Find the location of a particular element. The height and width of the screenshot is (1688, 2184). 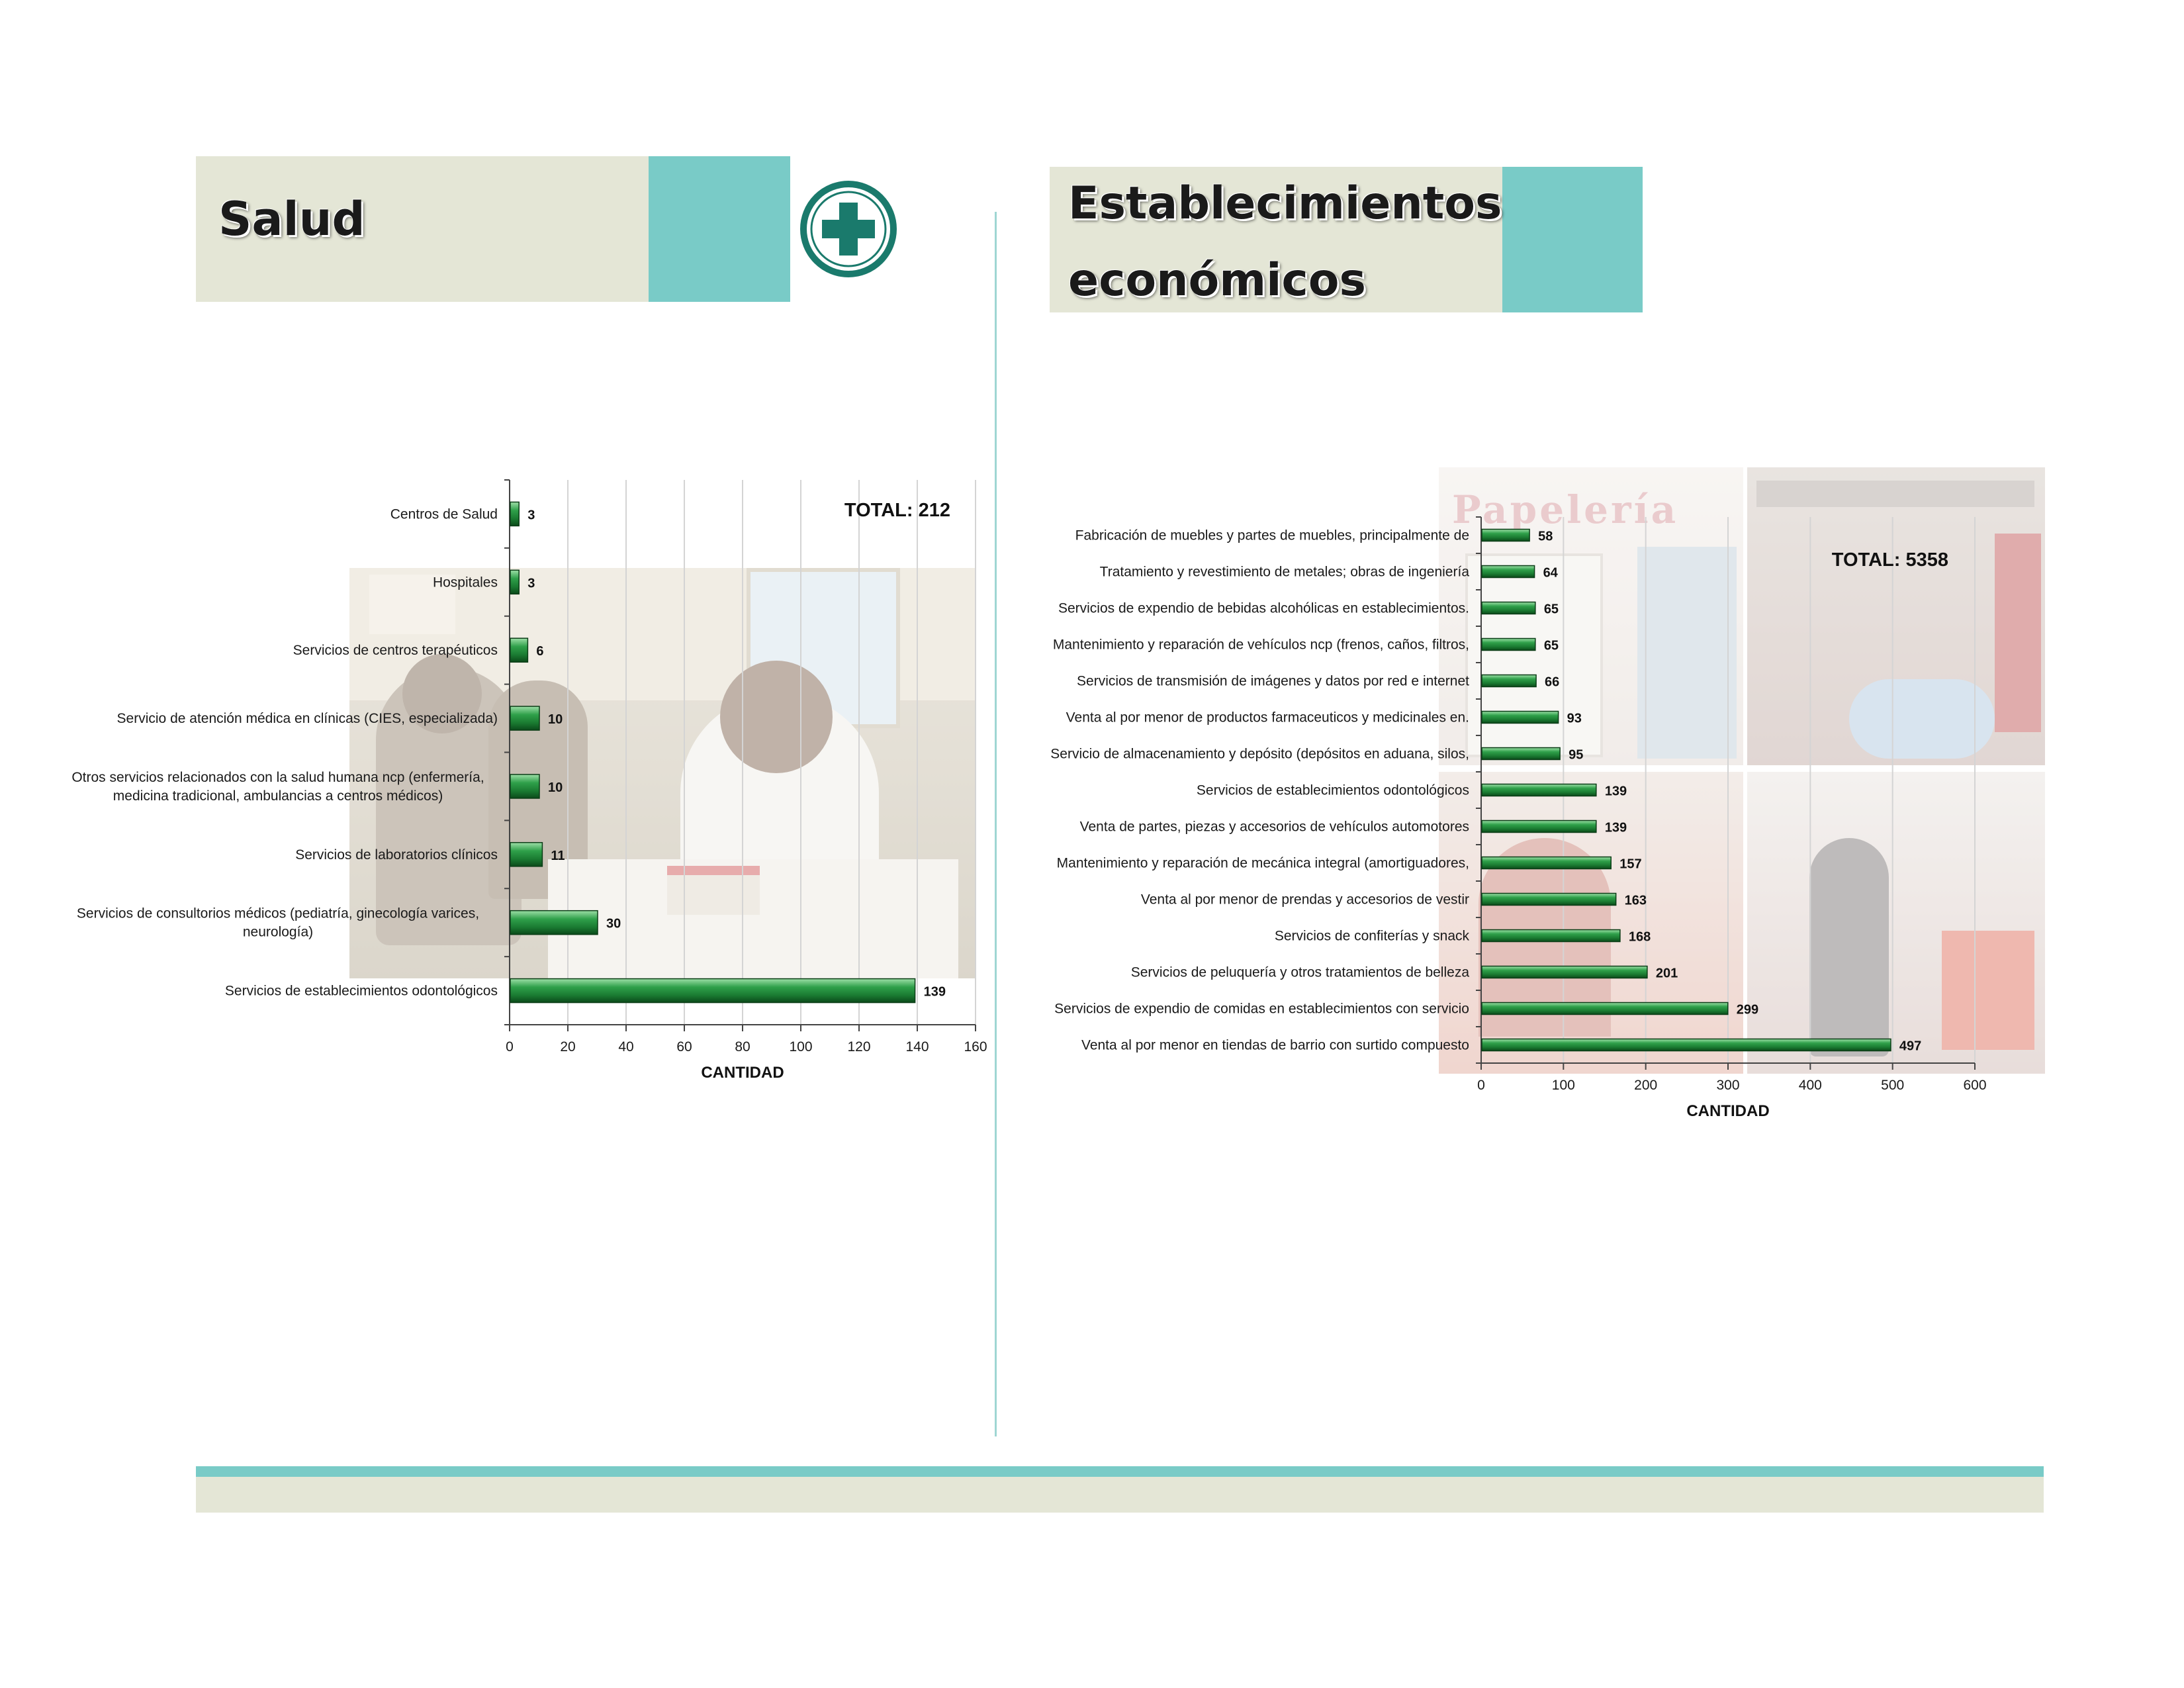

data-label: 64 is located at coordinates (1551, 573).